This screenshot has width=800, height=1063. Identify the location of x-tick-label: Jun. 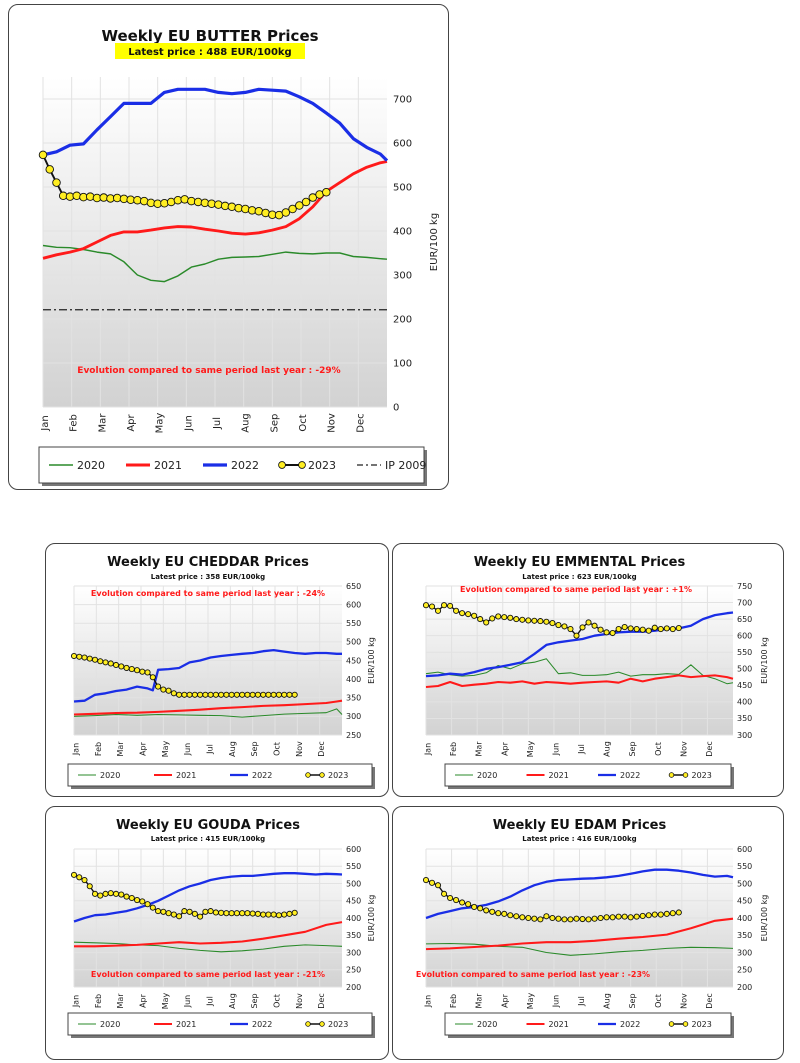
(555, 750).